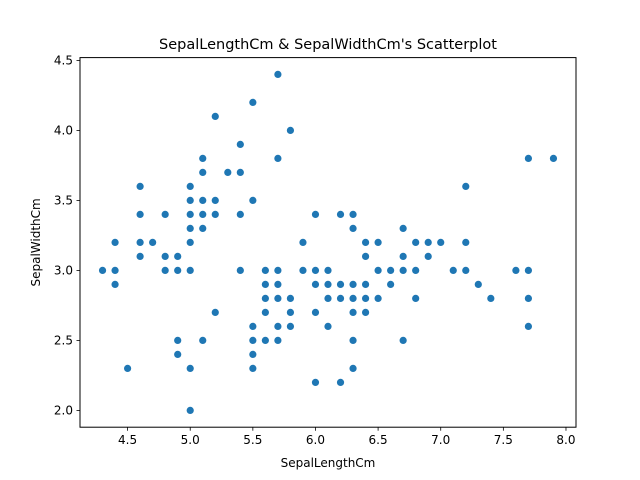  I want to click on x-axis-ticks: 4.5 5.0 5.5 6.0 6.5 7.0 7.5 8.0, so click(347, 437).